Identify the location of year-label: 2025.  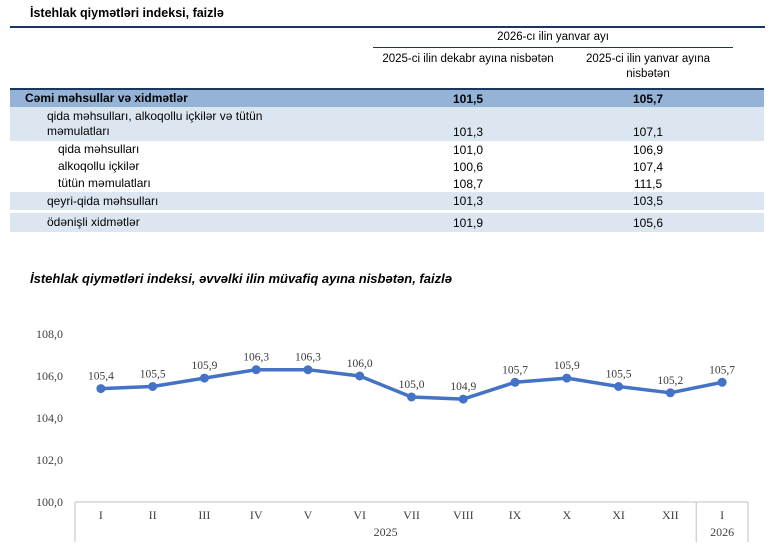
(386, 532).